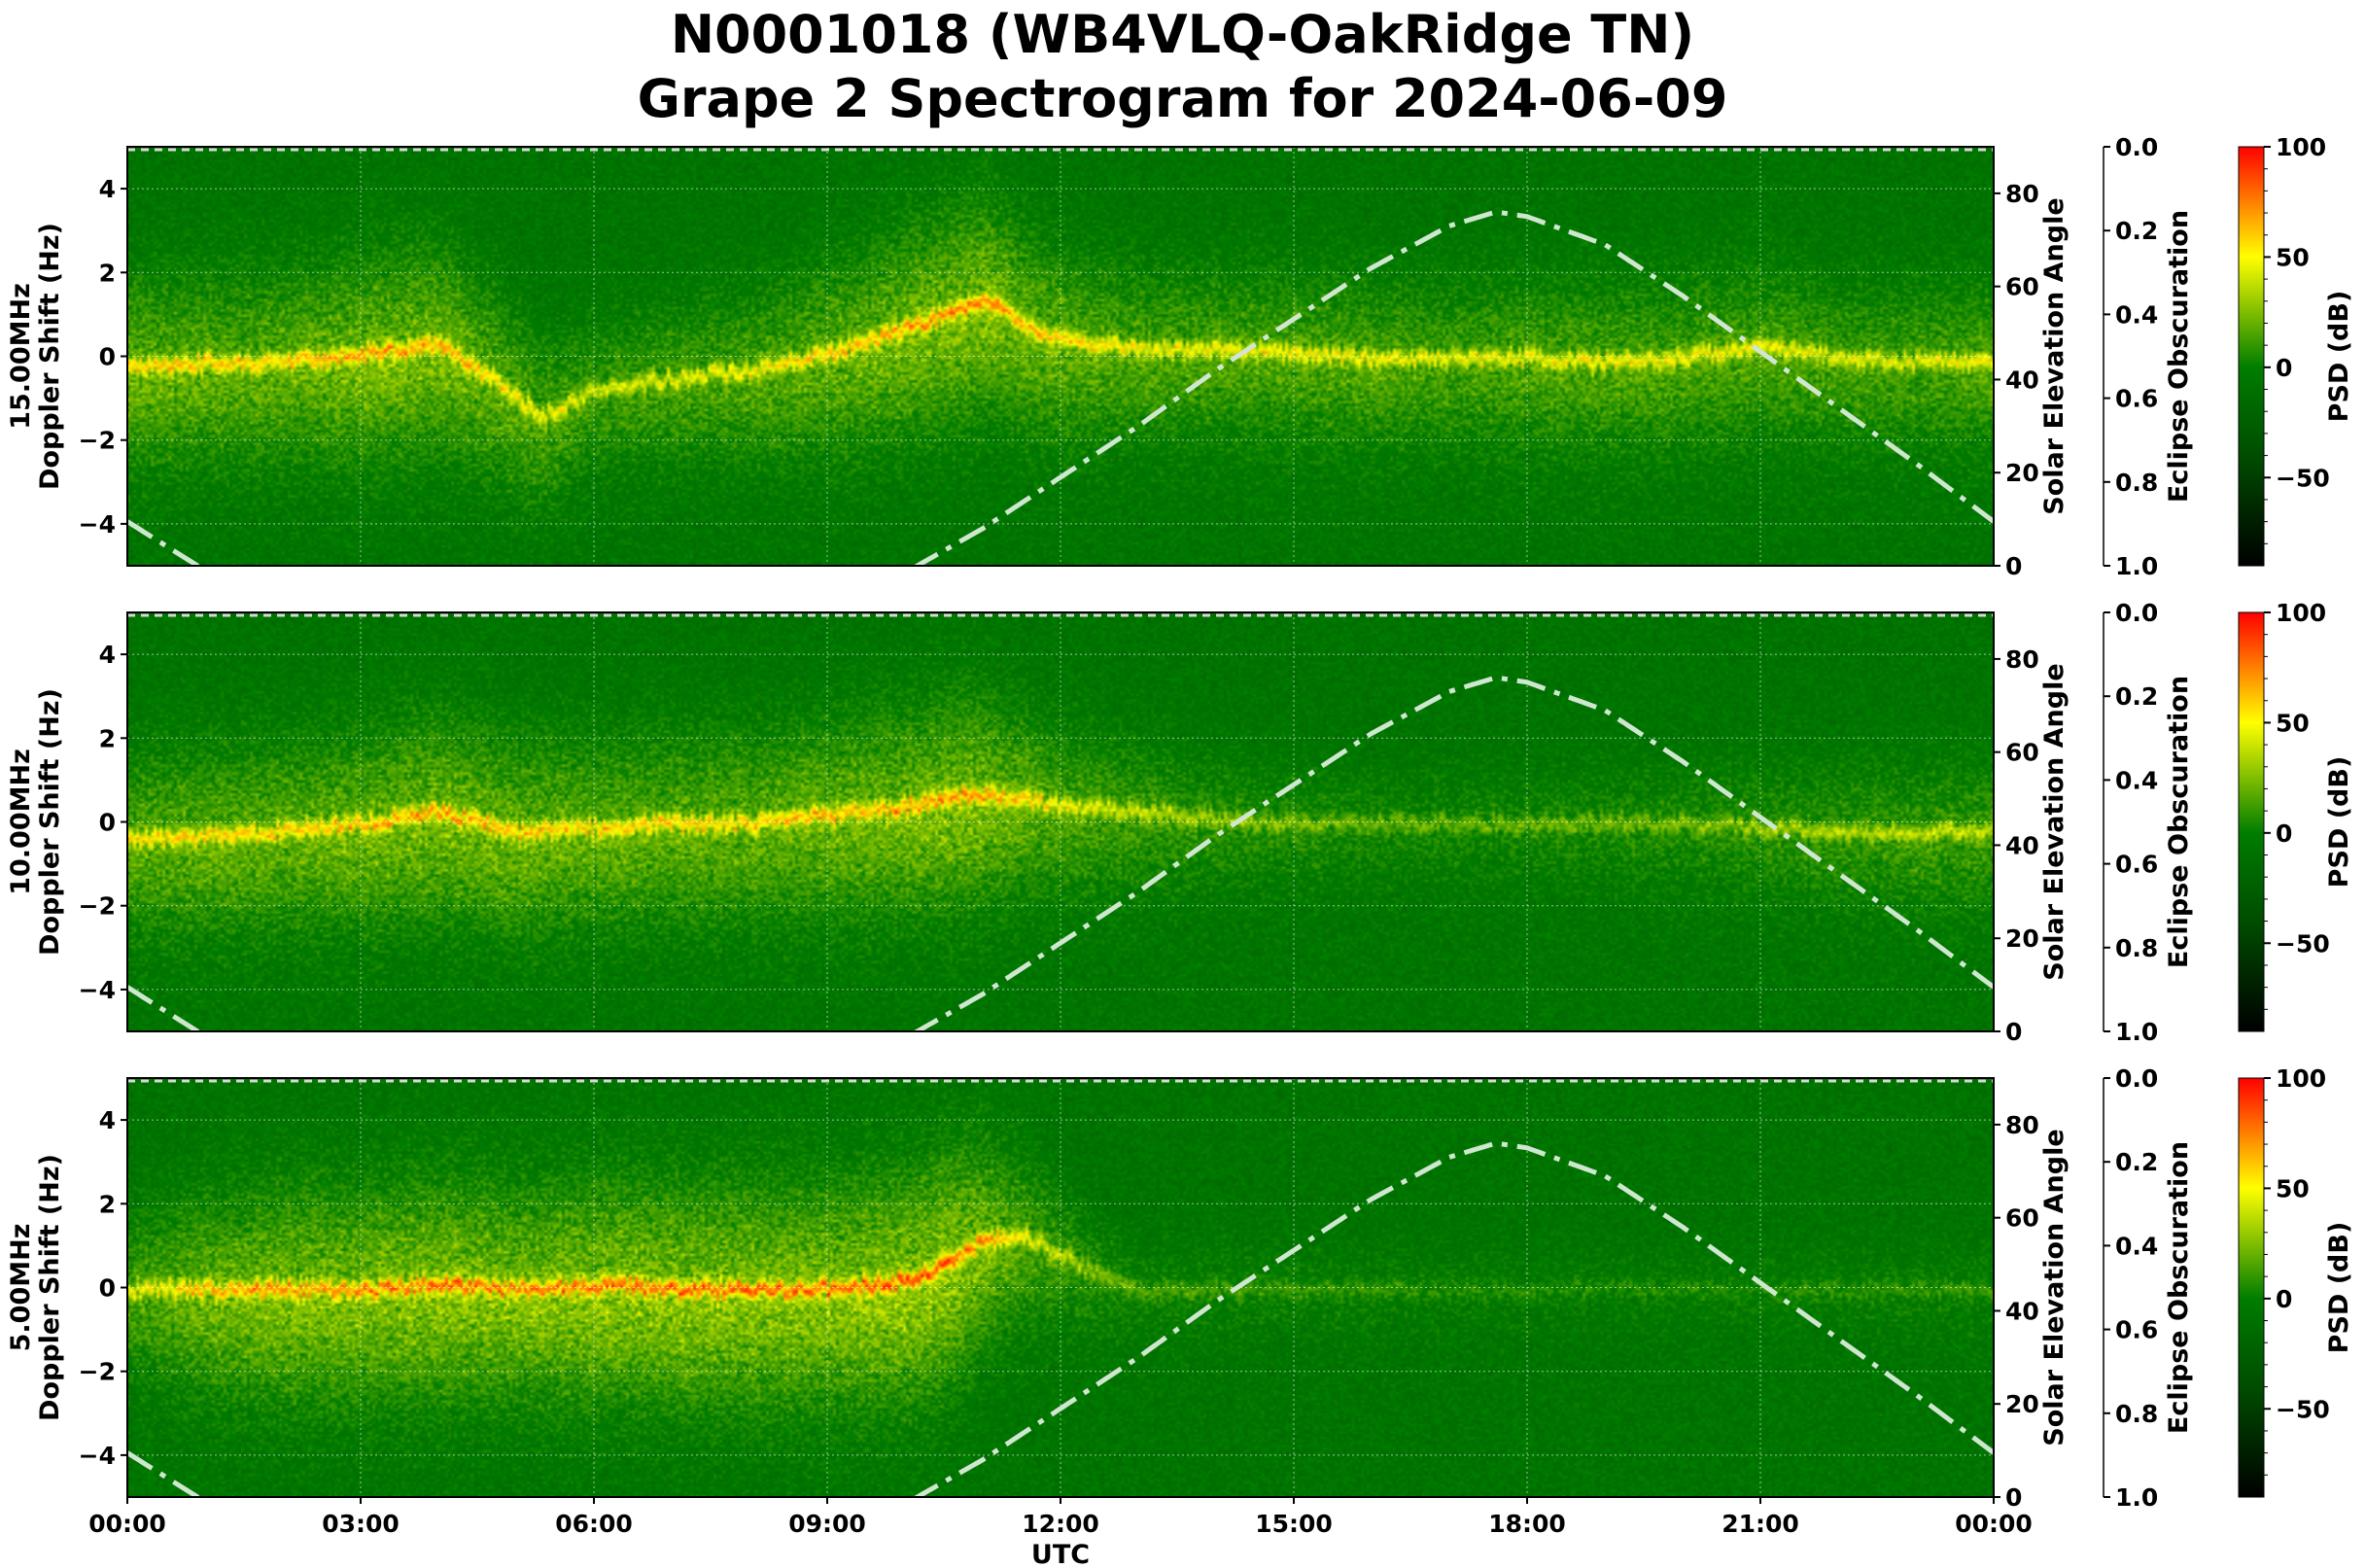  I want to click on x-tick-label: 12:00, so click(1060, 1524).